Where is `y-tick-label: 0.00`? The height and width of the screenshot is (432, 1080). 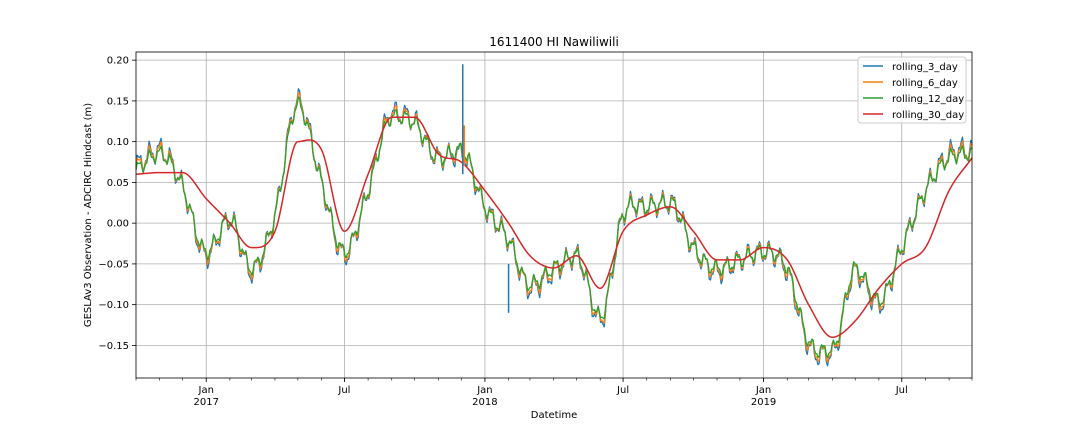 y-tick-label: 0.00 is located at coordinates (118, 224).